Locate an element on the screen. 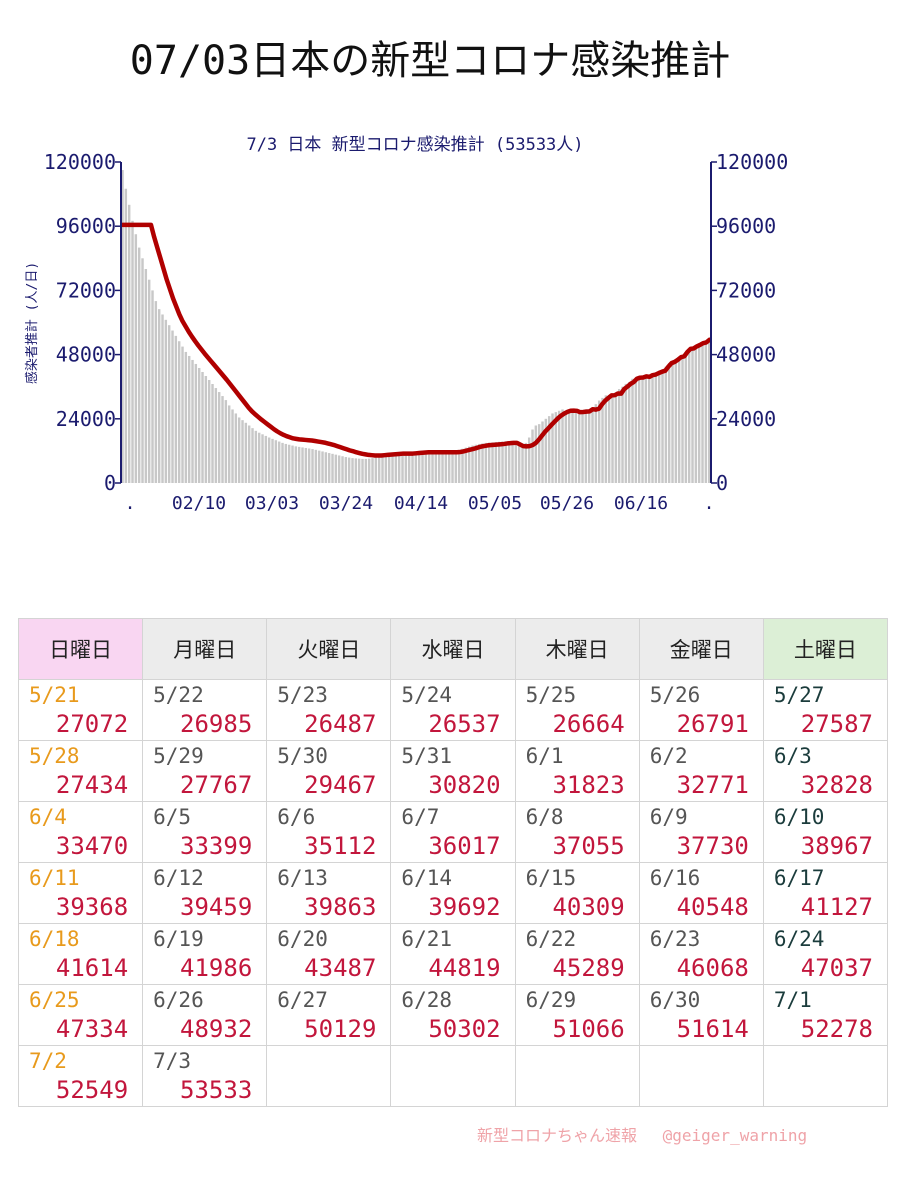  cell-value: 32771 is located at coordinates (712, 785).